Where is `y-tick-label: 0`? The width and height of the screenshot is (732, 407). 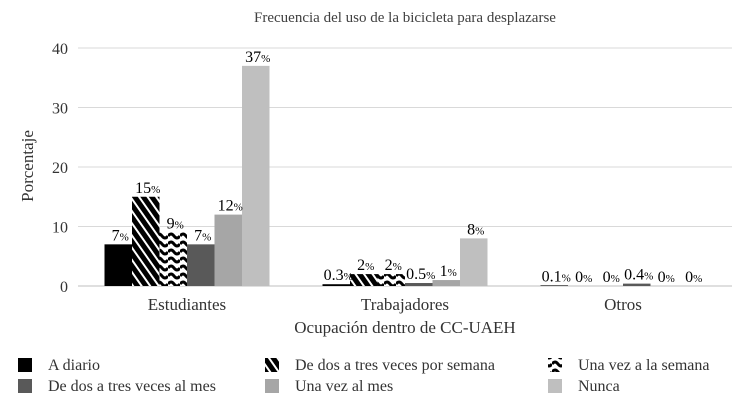 y-tick-label: 0 is located at coordinates (64, 287).